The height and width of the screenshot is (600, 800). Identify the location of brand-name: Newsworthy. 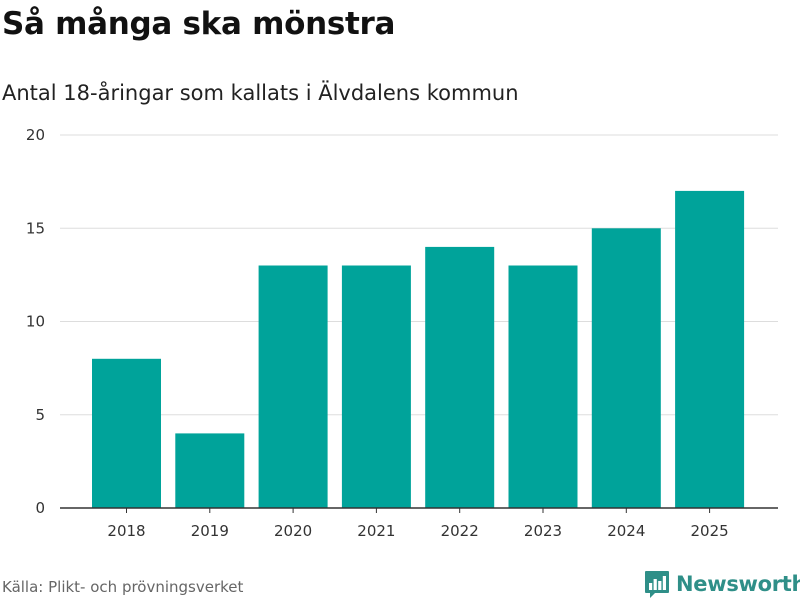
(738, 584).